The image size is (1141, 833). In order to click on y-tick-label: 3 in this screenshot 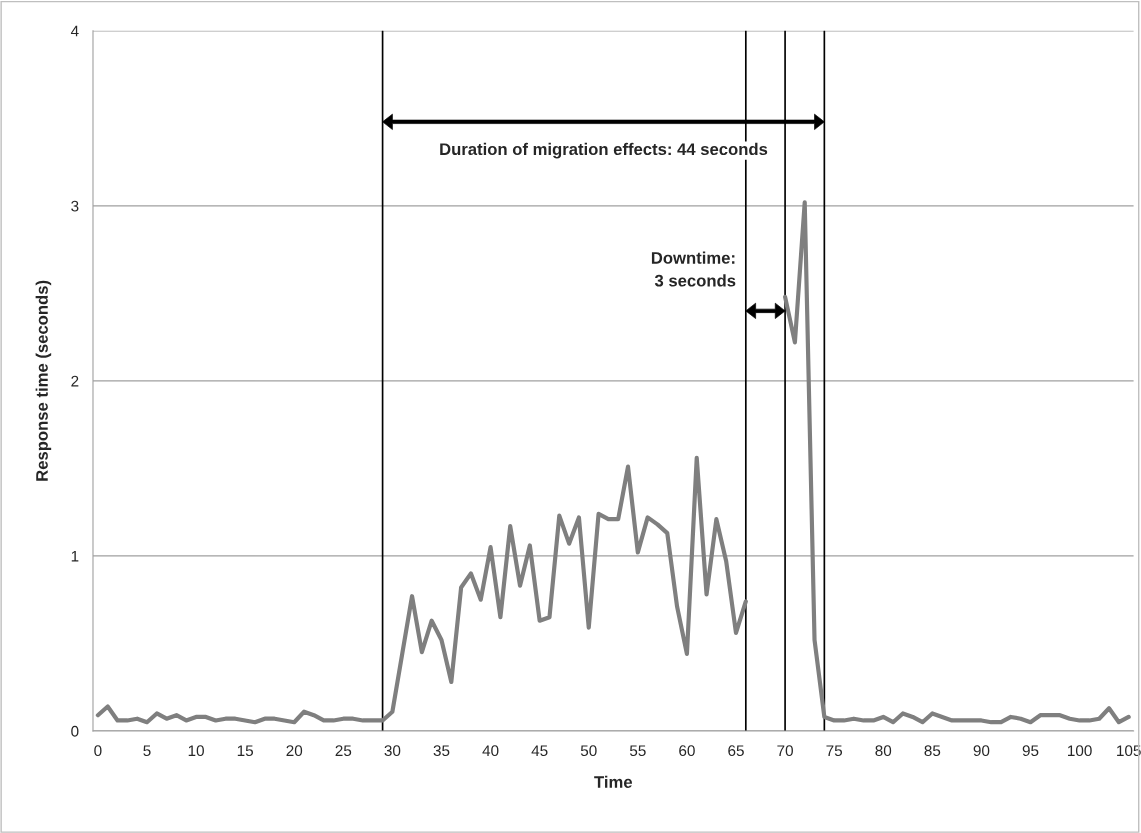, I will do `click(75, 206)`.